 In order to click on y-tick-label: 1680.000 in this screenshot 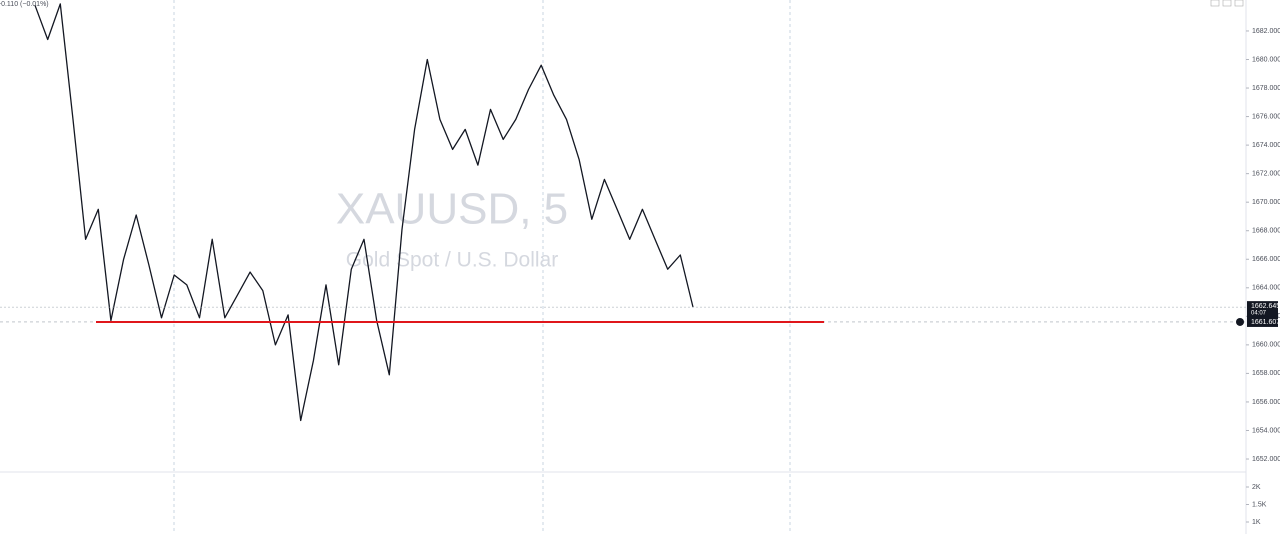, I will do `click(1266, 59)`.